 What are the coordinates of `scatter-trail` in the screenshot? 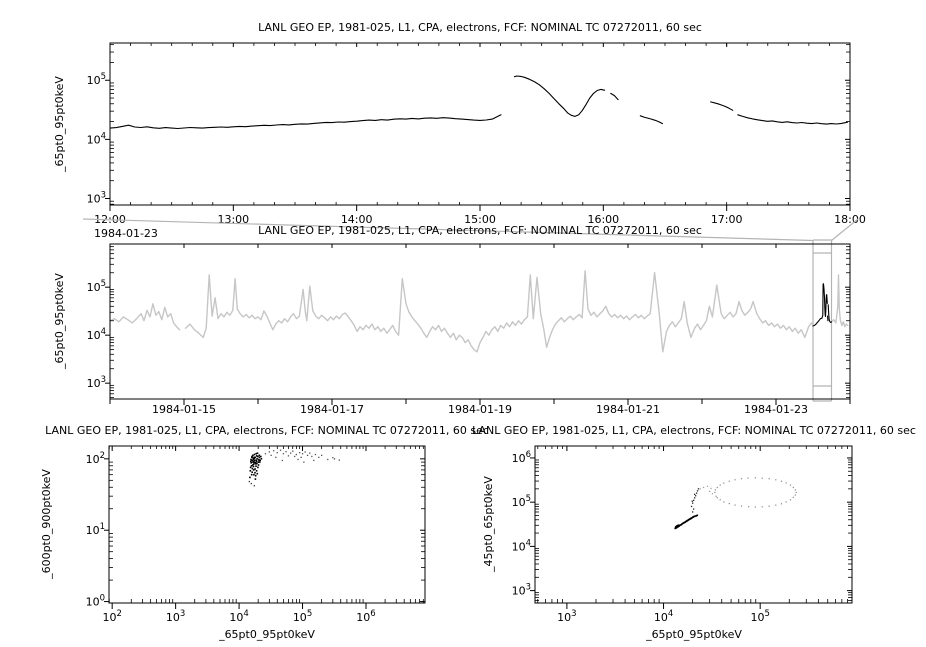 It's located at (302, 456).